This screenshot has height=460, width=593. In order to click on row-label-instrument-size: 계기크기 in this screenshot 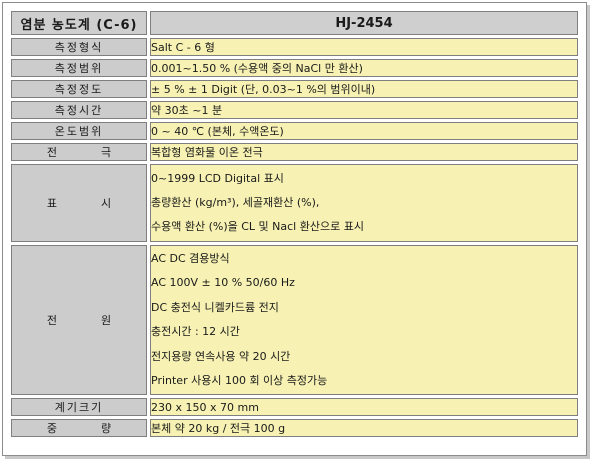, I will do `click(79, 407)`.